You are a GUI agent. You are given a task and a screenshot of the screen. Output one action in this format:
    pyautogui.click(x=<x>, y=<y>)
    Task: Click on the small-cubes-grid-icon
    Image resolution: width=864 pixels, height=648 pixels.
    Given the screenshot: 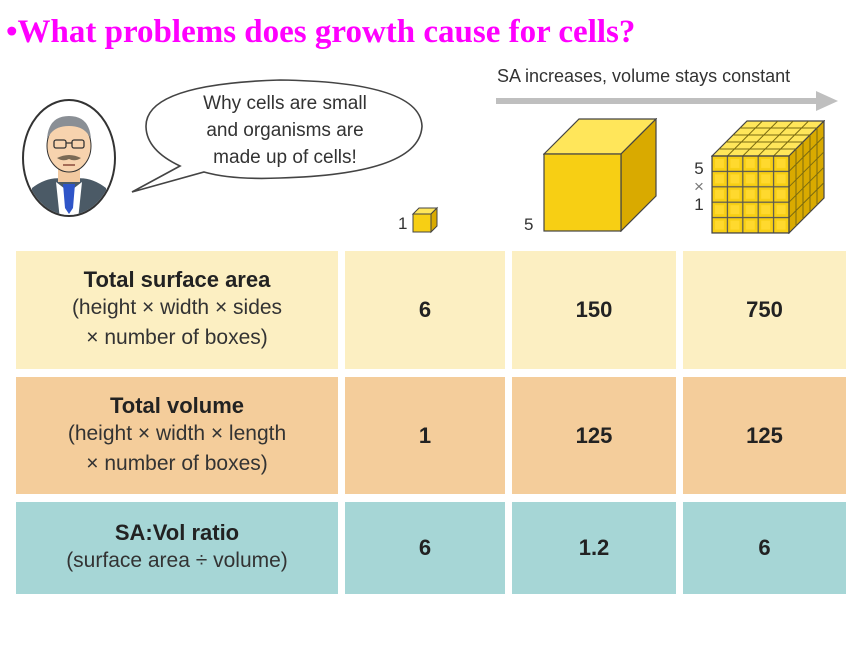 What is the action you would take?
    pyautogui.click(x=768, y=177)
    